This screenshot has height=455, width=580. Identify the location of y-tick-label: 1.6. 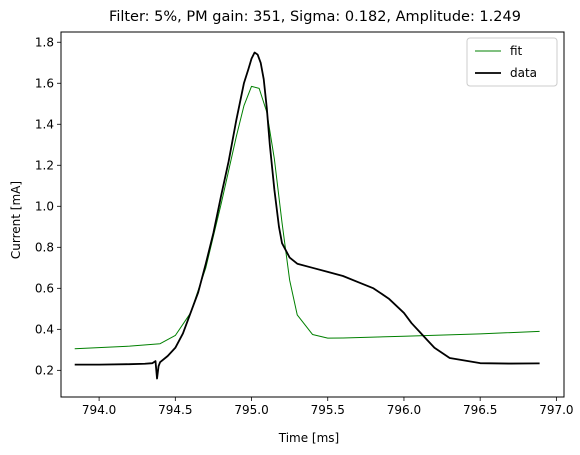
(44, 83).